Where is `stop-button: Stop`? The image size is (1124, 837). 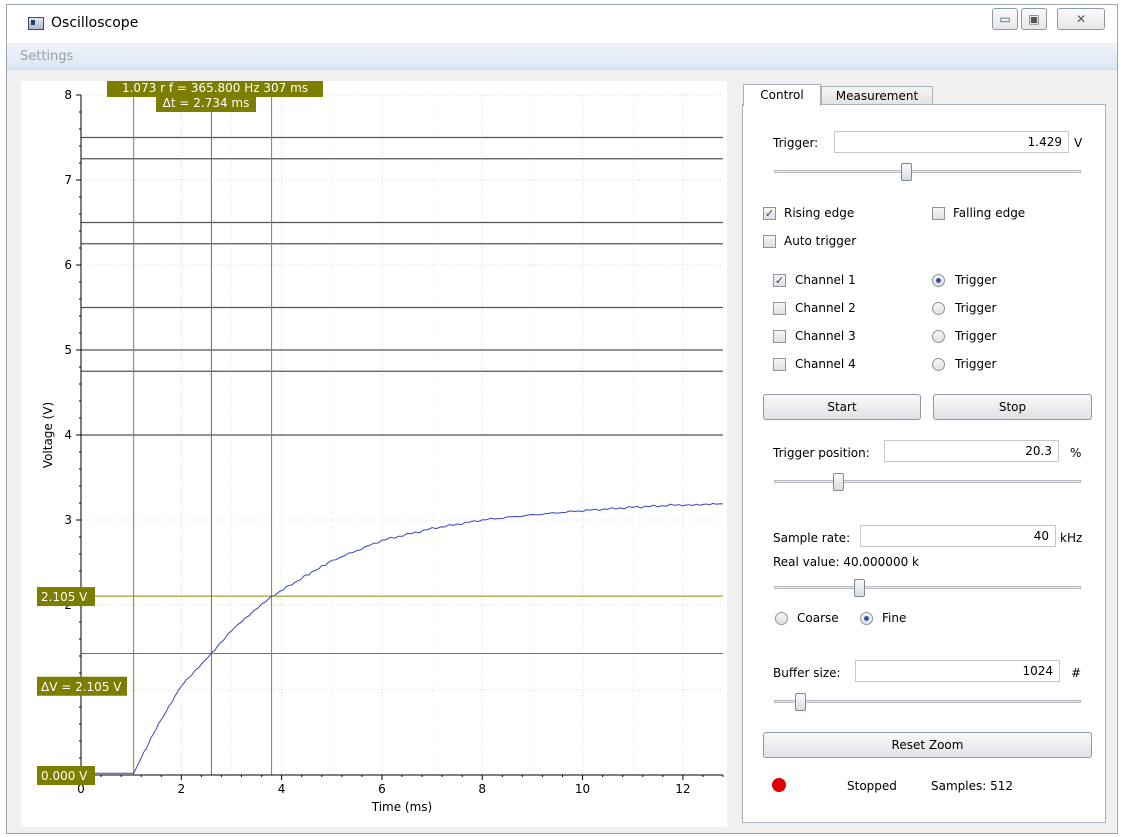
stop-button: Stop is located at coordinates (1012, 407).